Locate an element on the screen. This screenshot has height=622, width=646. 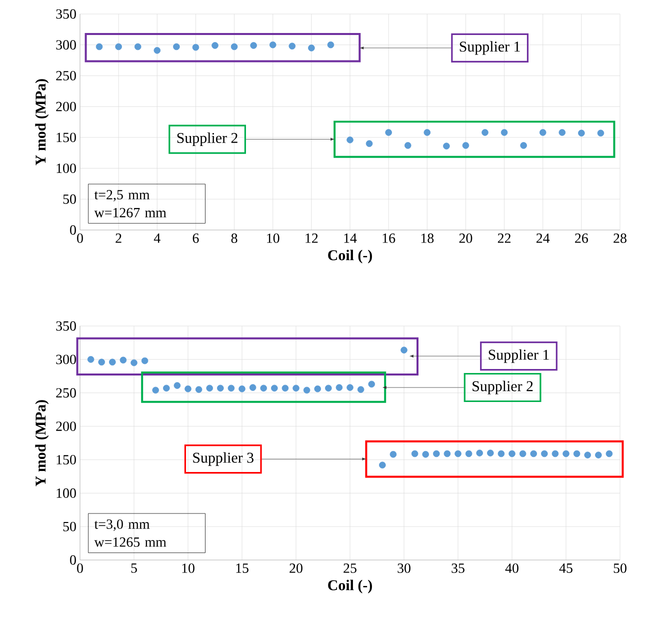
x-tick-label: 35 is located at coordinates (458, 568).